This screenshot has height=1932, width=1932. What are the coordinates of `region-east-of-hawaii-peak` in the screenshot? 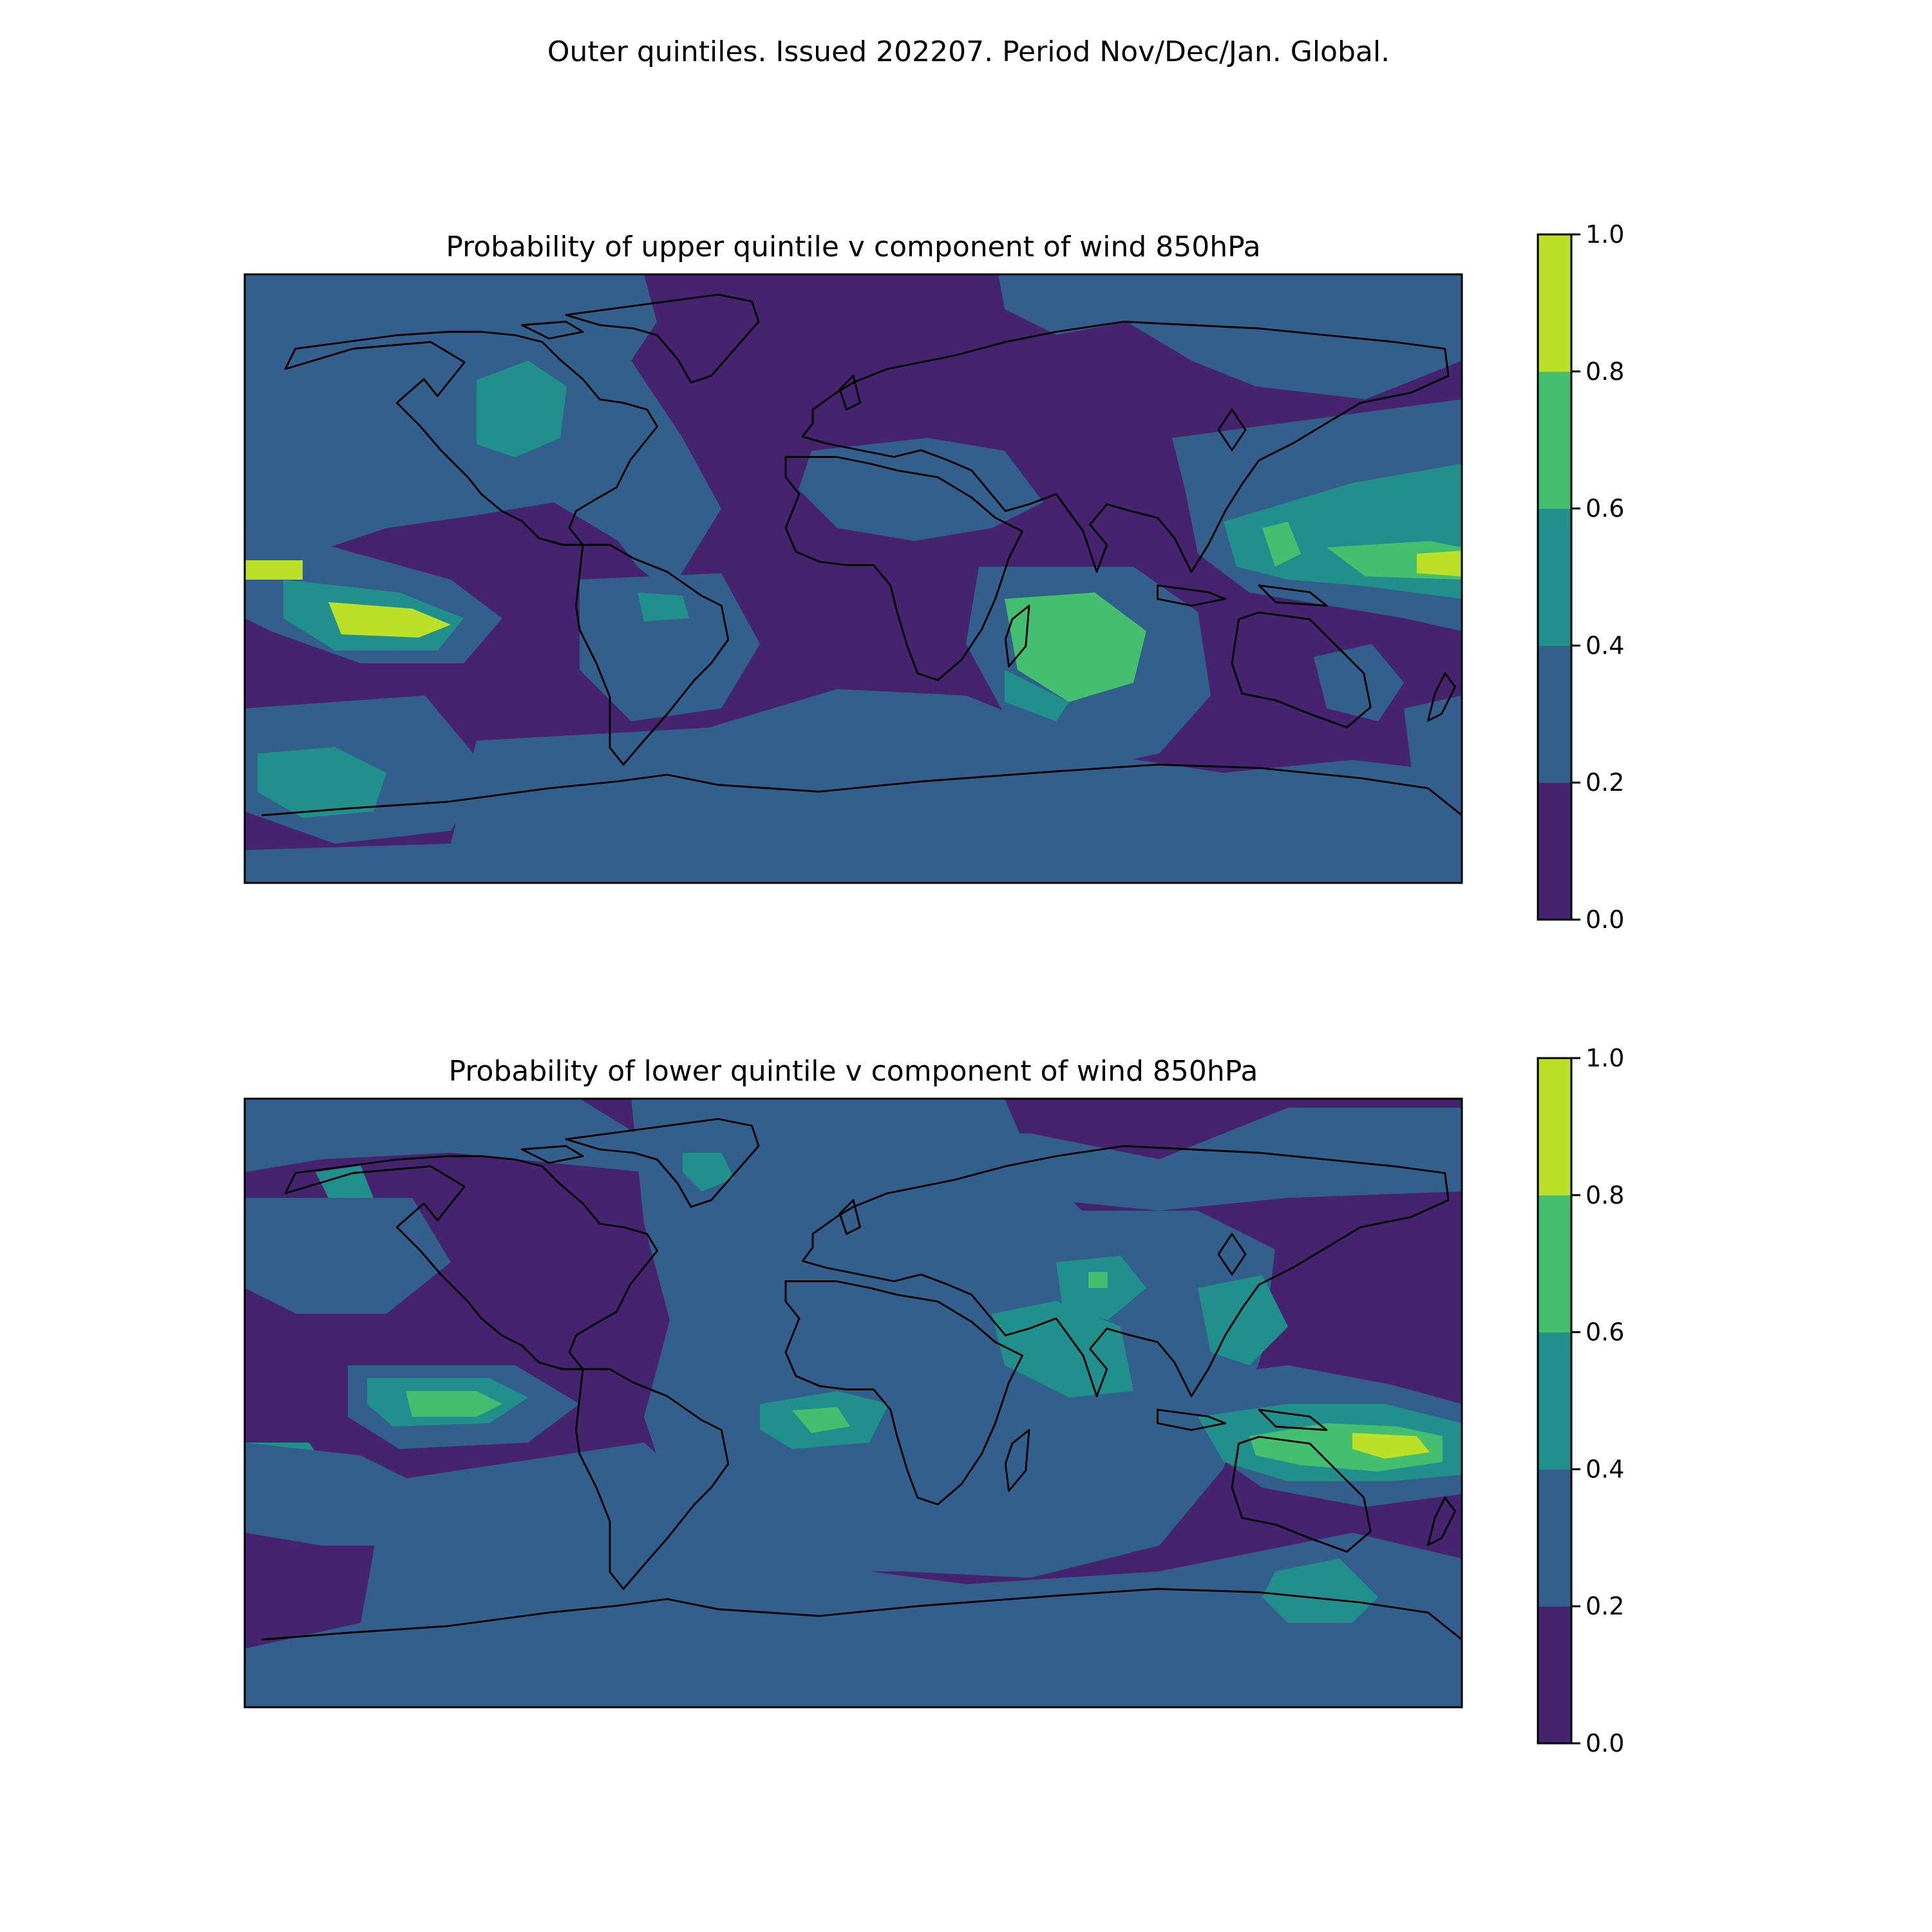 It's located at (454, 1404).